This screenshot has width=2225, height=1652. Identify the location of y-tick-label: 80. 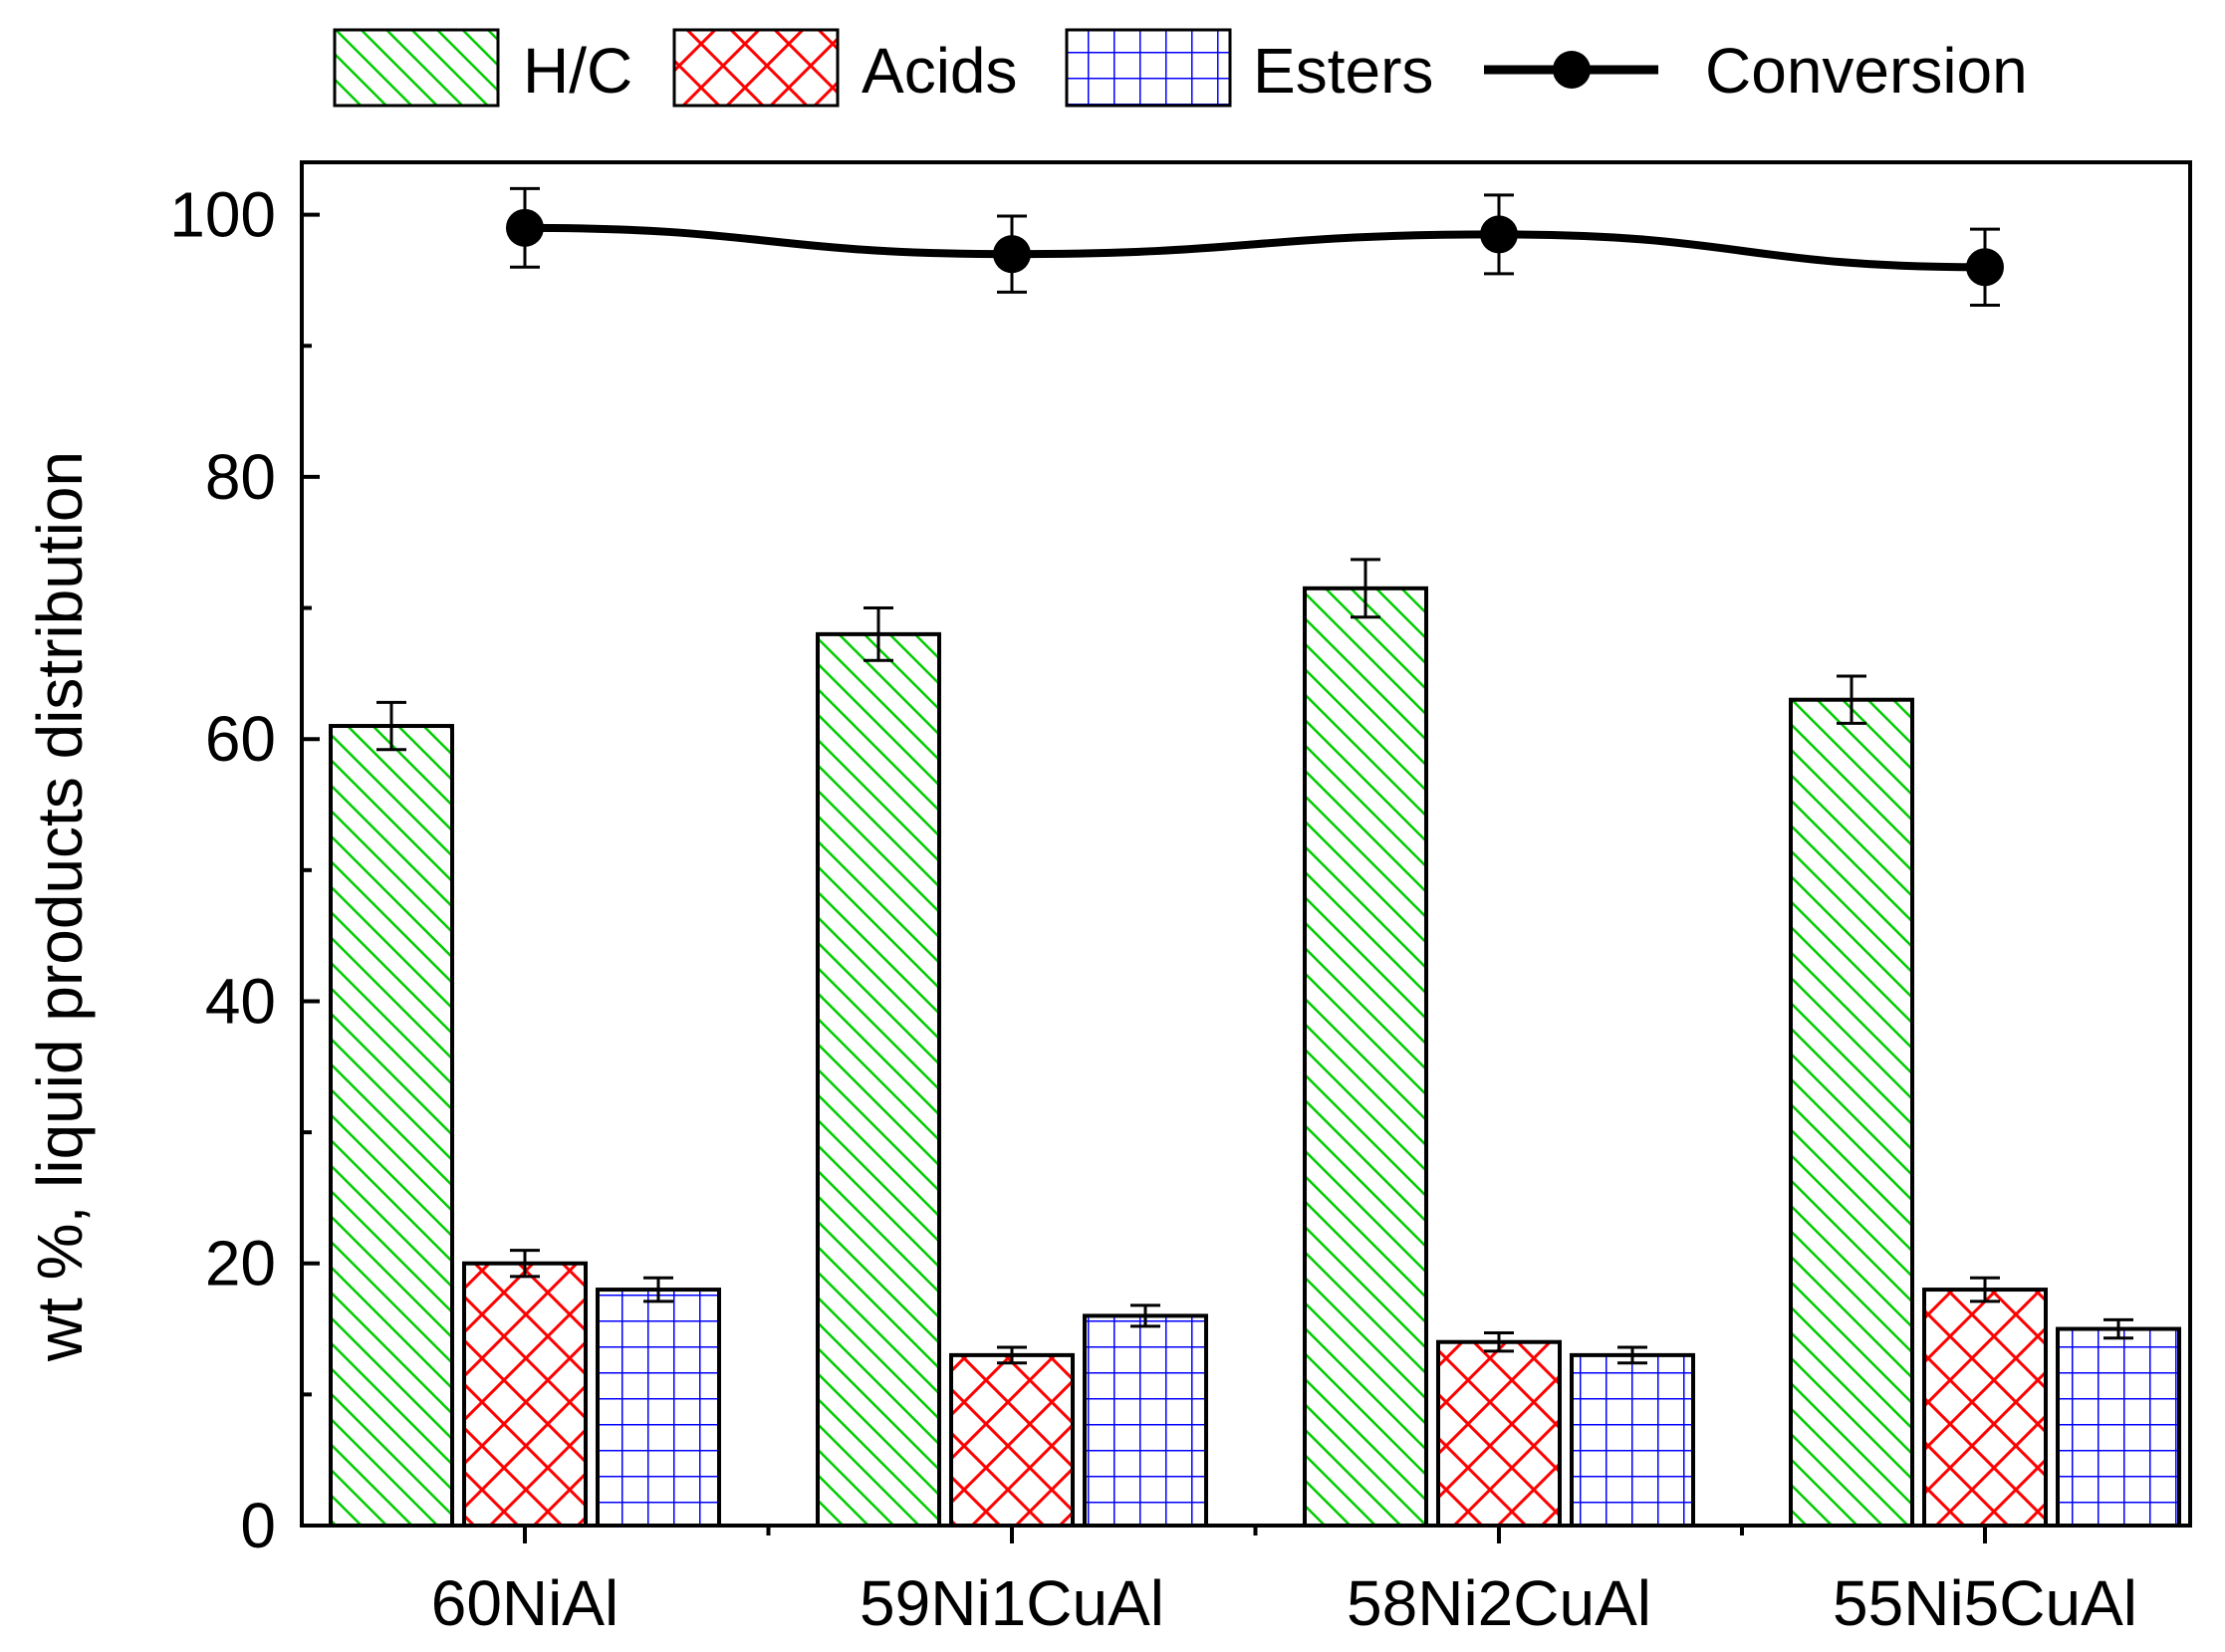
(241, 477).